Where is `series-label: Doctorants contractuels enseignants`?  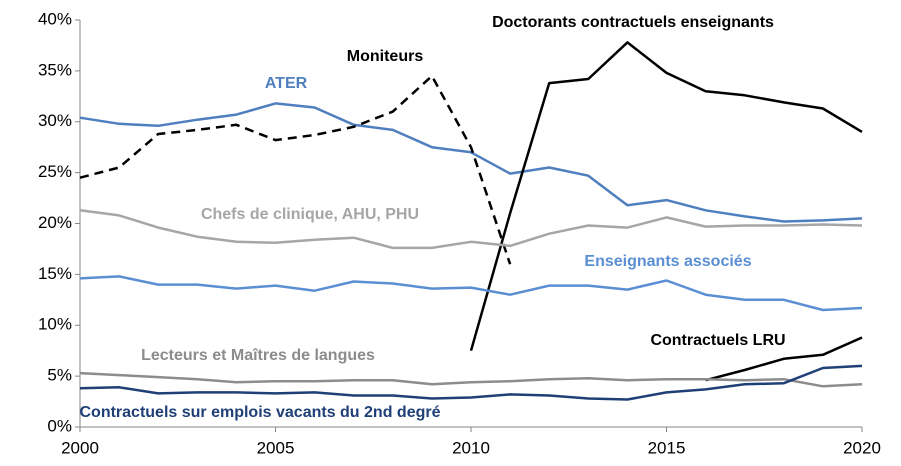
series-label: Doctorants contractuels enseignants is located at coordinates (633, 22).